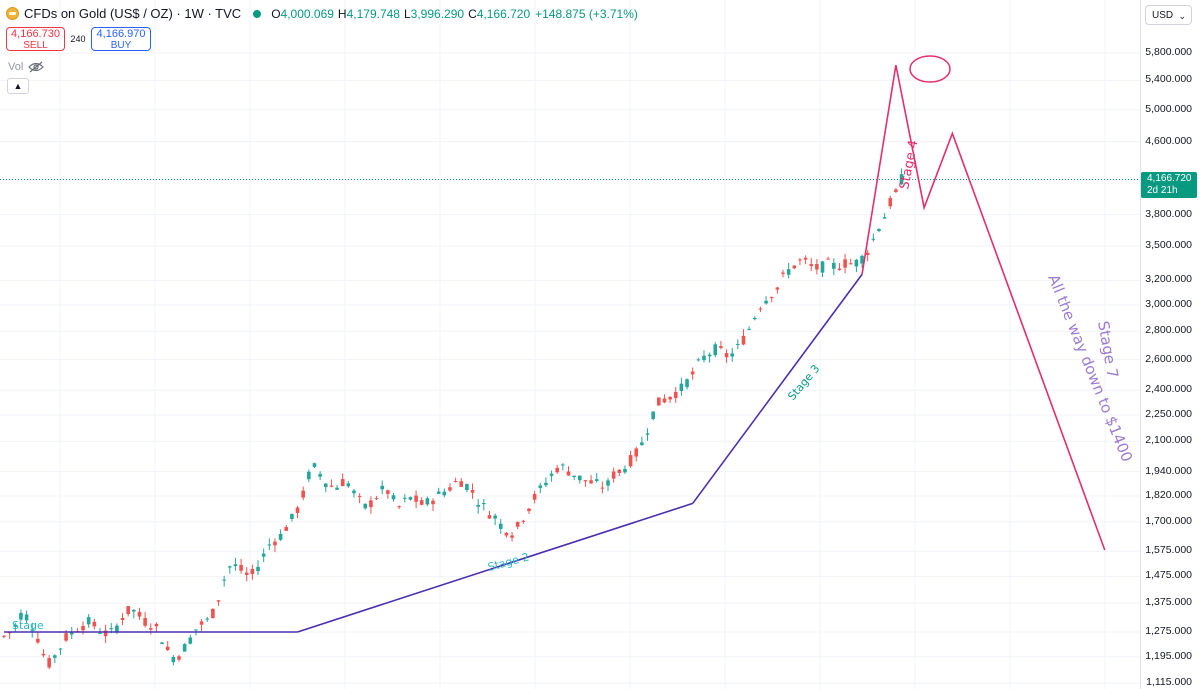 The image size is (1200, 689). I want to click on price-tick-label: 3,000.000, so click(1168, 304).